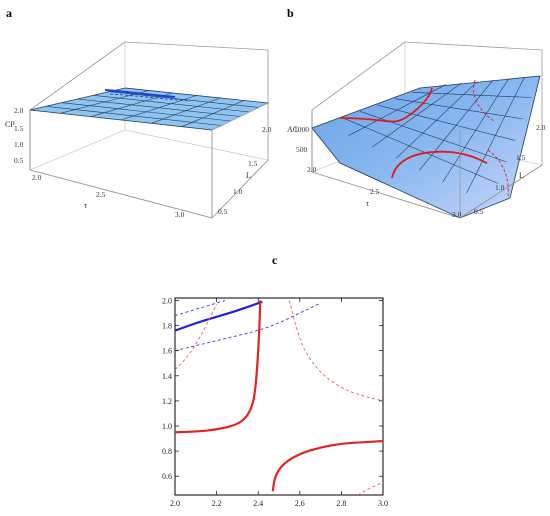 This screenshot has width=550, height=516. I want to click on surface-mesh-a, so click(152, 108).